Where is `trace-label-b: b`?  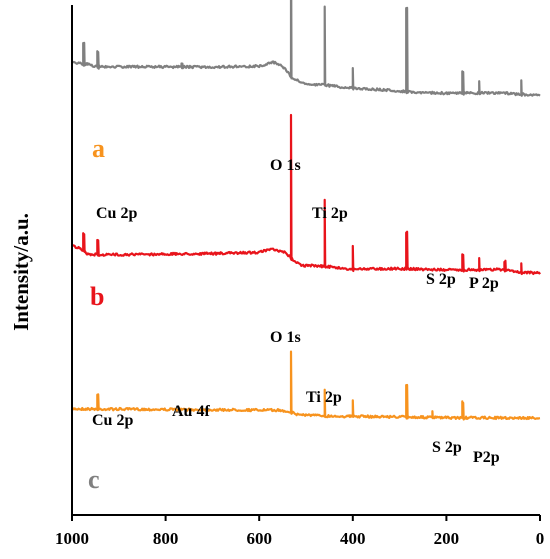
trace-label-b: b is located at coordinates (97, 296).